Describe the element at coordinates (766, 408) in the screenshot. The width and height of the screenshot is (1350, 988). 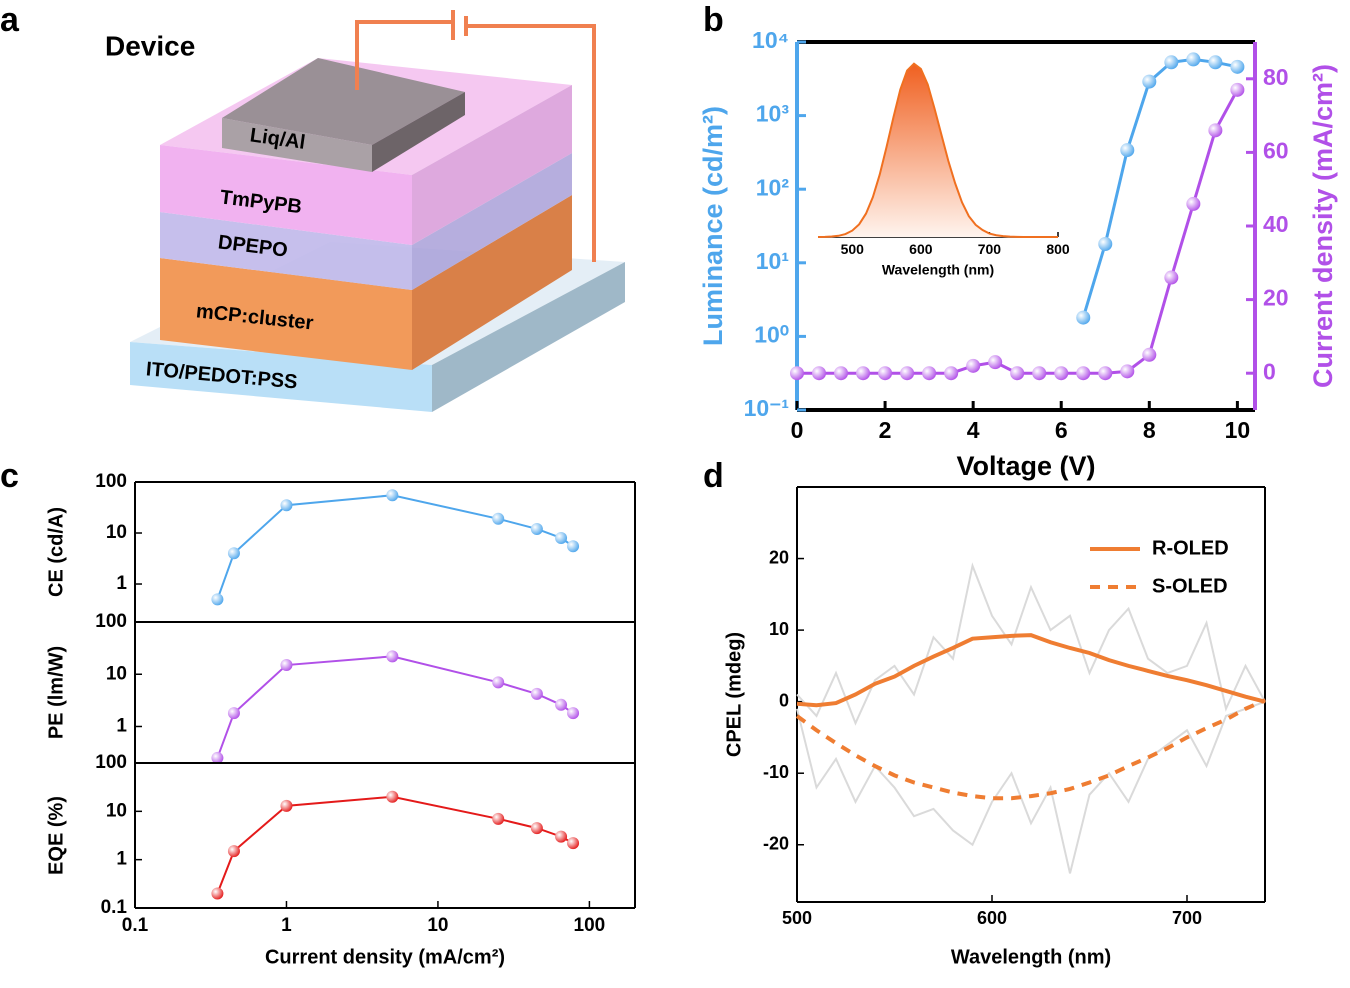
I see `y-tick-label: 10⁻¹` at that location.